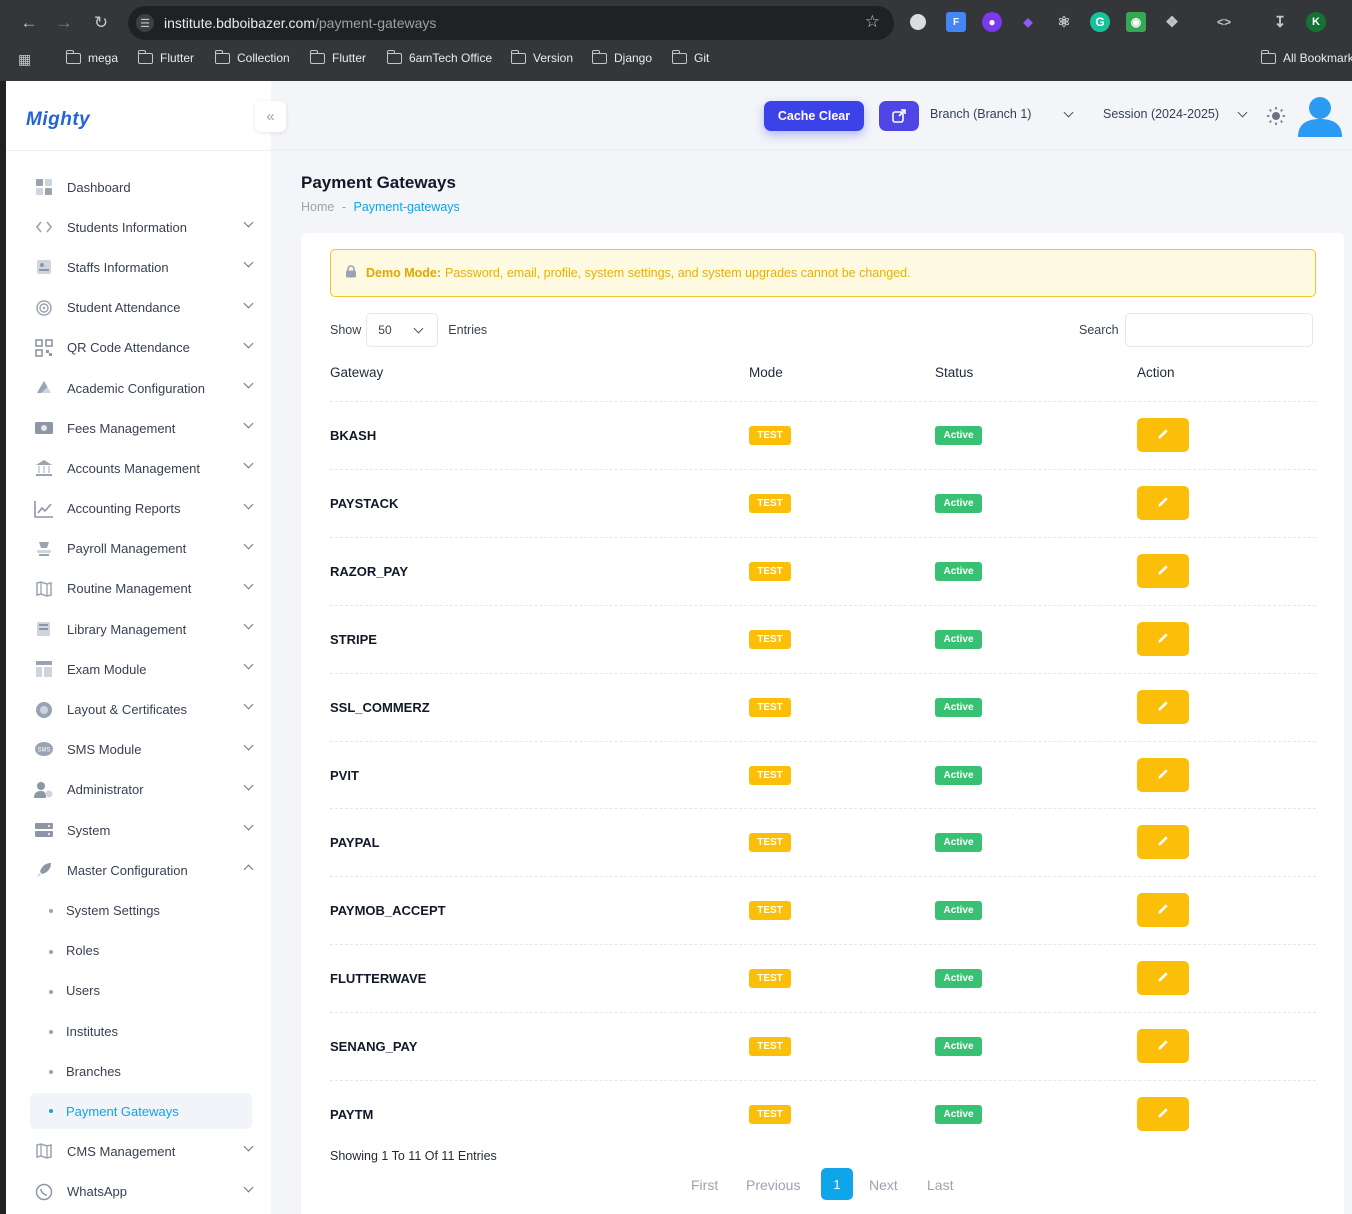 Image resolution: width=1352 pixels, height=1214 pixels. Describe the element at coordinates (142, 388) in the screenshot. I see `sidebar-item-academic-configuration: Academic Configuration` at that location.